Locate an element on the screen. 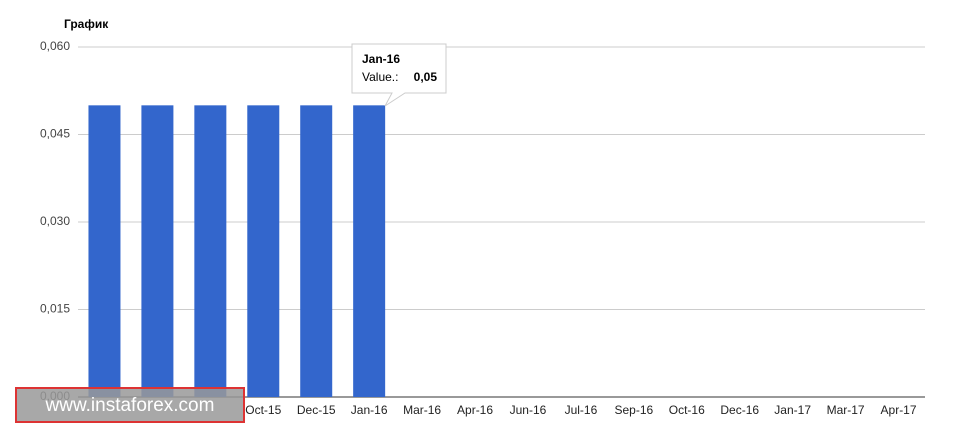 The image size is (963, 438). y-tick-label: 0,030 is located at coordinates (55, 221).